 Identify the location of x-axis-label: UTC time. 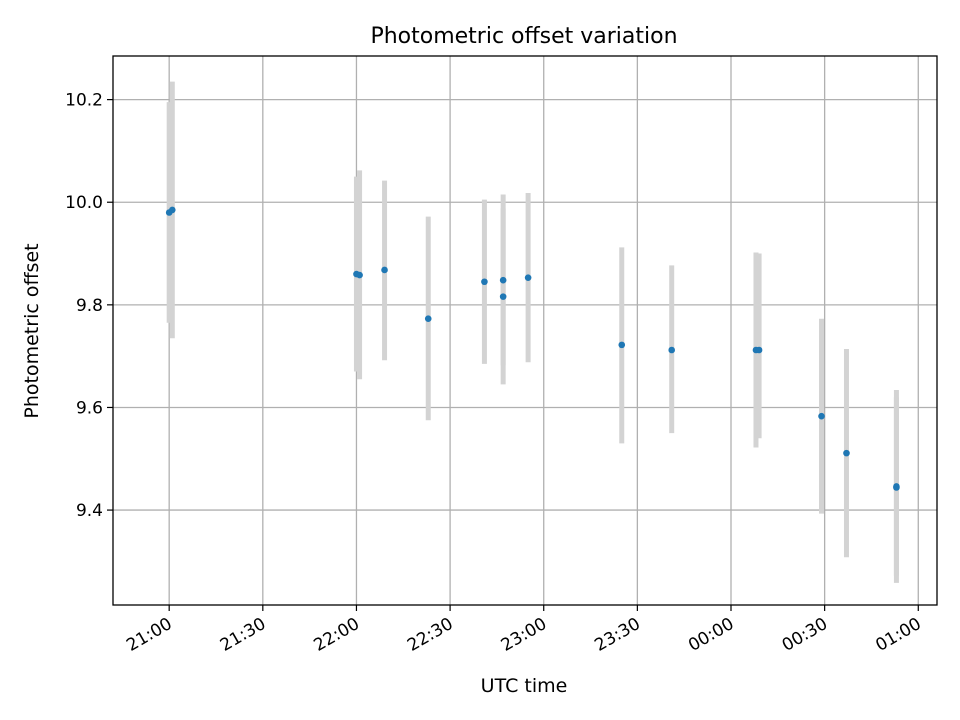
(524, 686).